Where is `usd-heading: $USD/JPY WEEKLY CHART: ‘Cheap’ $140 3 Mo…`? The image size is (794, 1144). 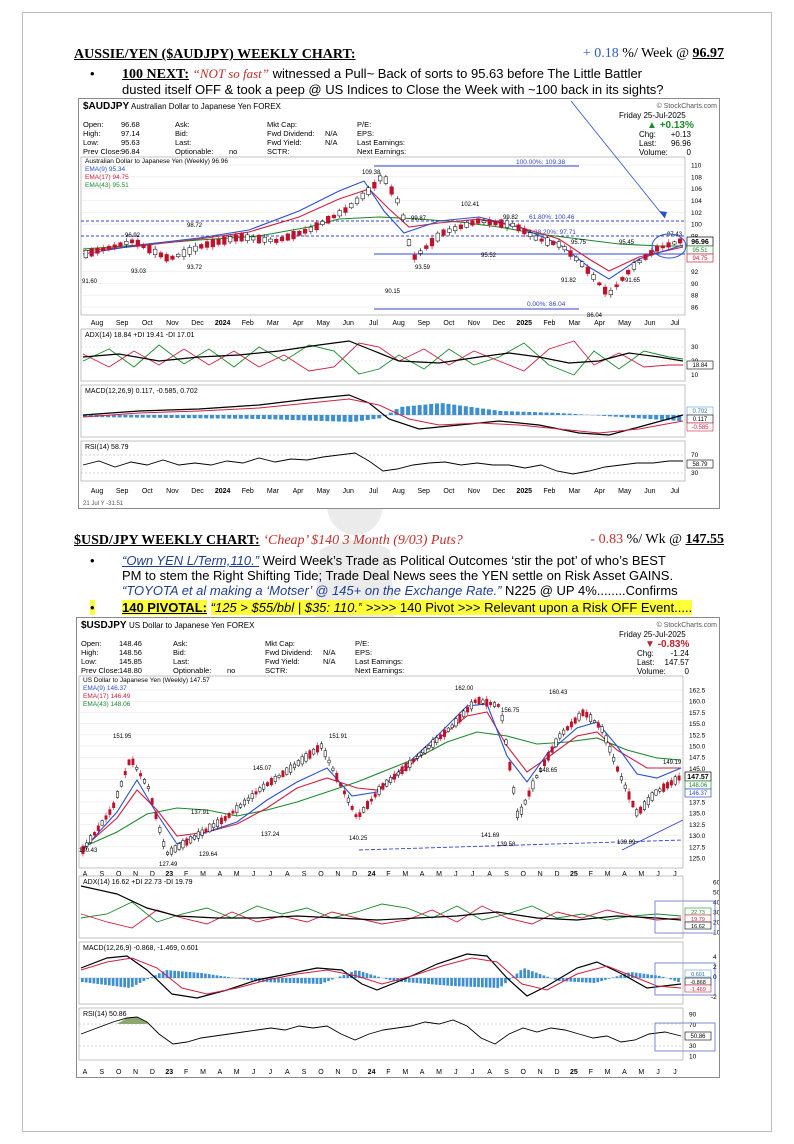 usd-heading: $USD/JPY WEEKLY CHART: ‘Cheap’ $140 3 Mo… is located at coordinates (399, 540).